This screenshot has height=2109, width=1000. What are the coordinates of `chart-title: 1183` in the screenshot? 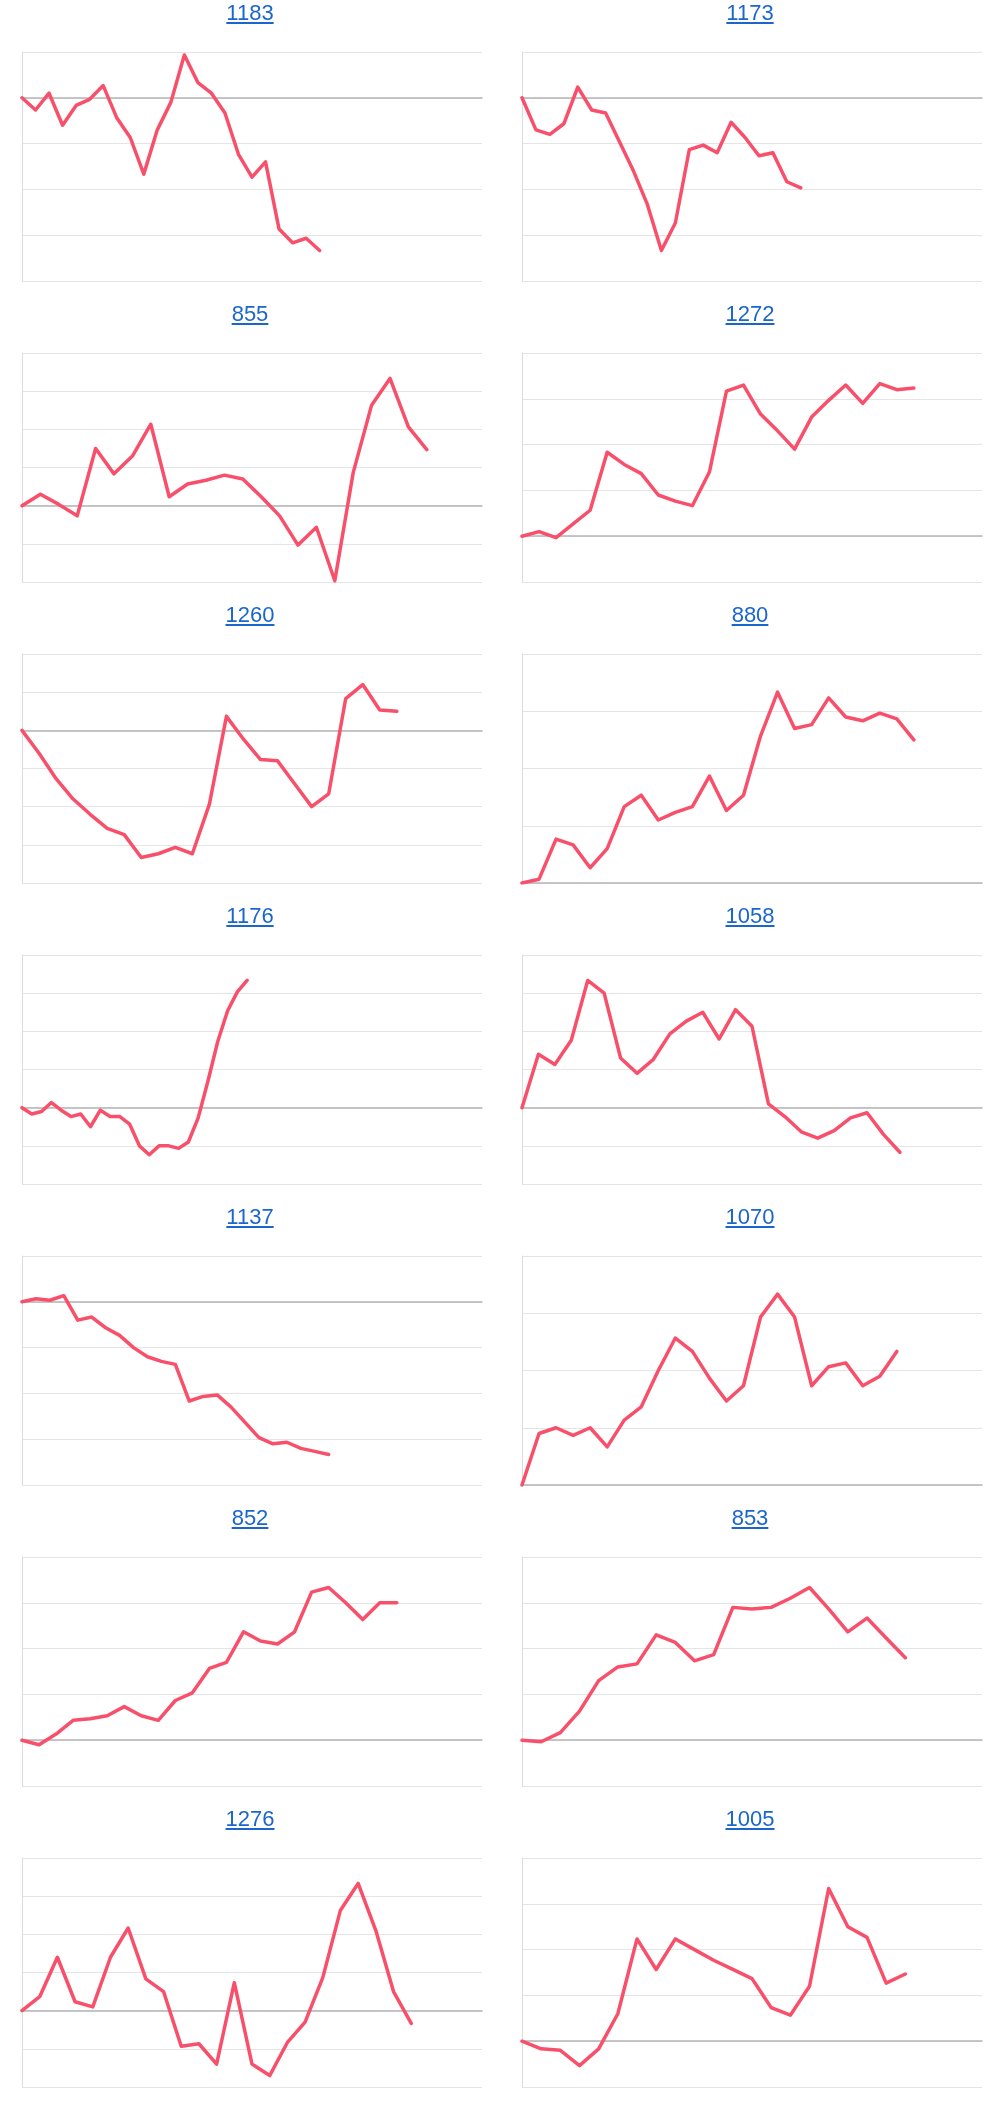 It's located at (250, 12).